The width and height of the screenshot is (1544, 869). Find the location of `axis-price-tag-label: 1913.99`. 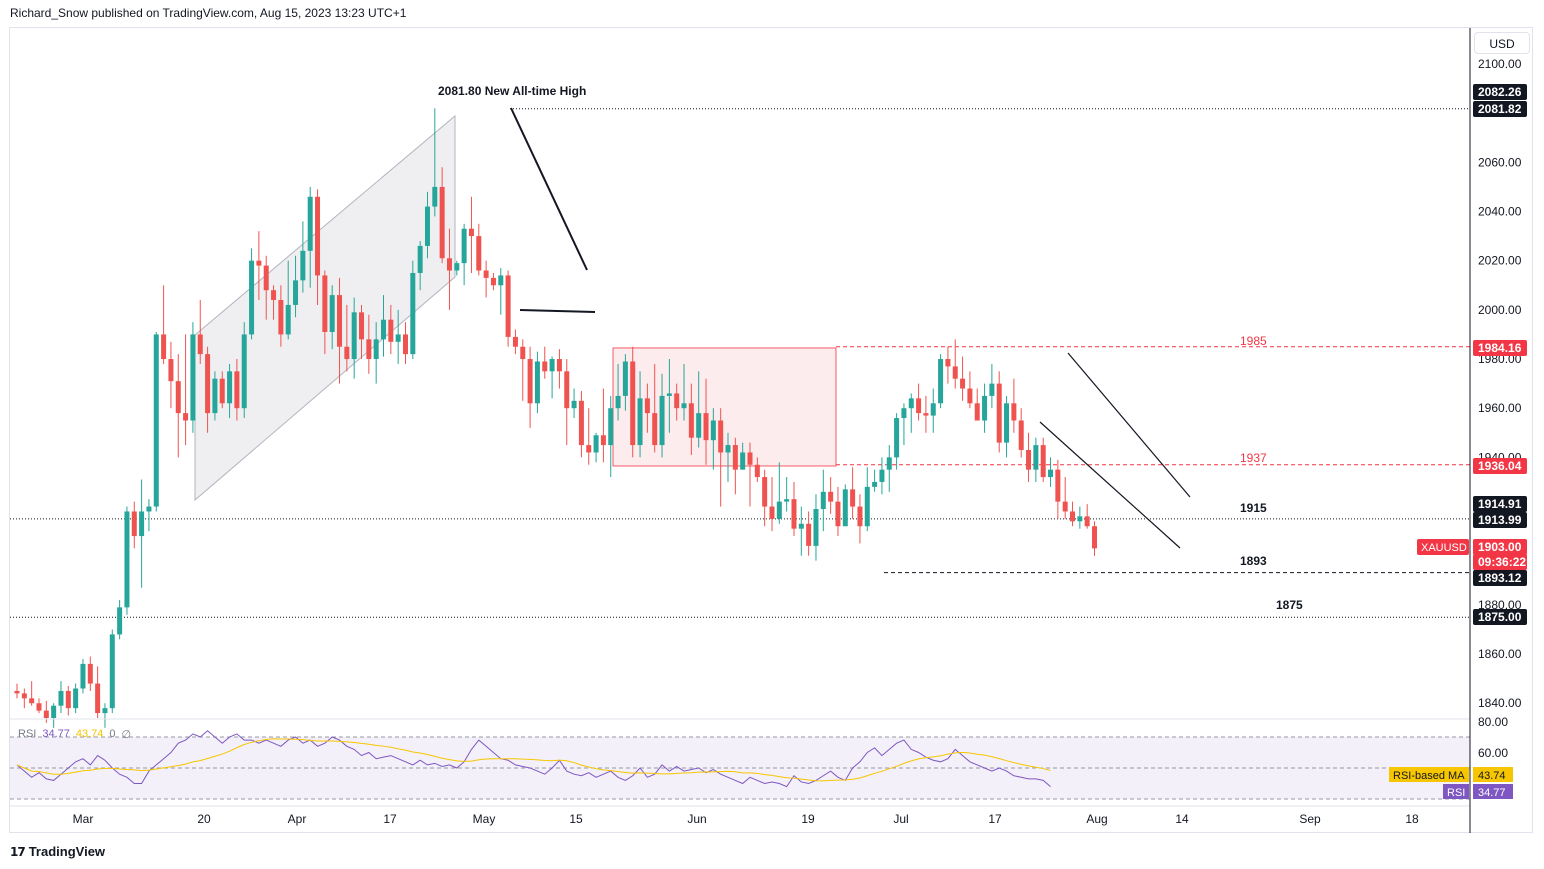

axis-price-tag-label: 1913.99 is located at coordinates (1500, 520).